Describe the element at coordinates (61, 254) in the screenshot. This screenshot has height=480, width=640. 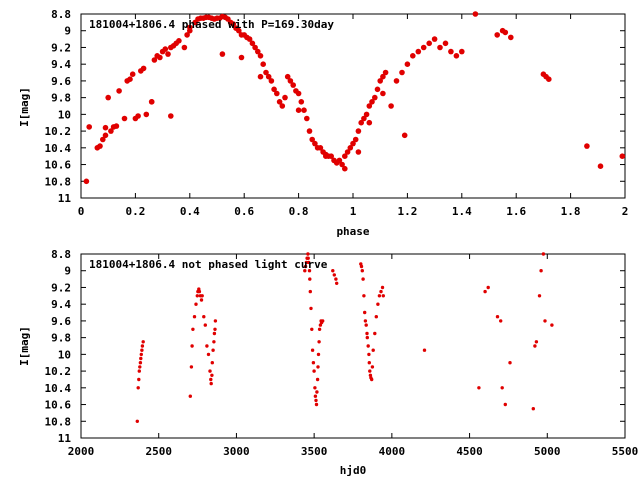
I see `unphased-y-tick-label: 8.8` at that location.